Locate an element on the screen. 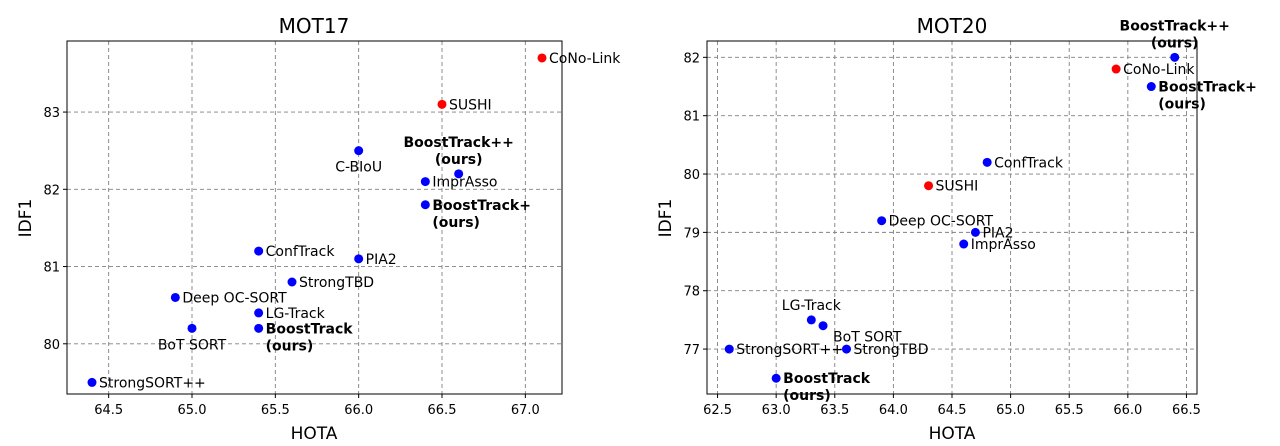  y-tick-label: 79 is located at coordinates (691, 233).